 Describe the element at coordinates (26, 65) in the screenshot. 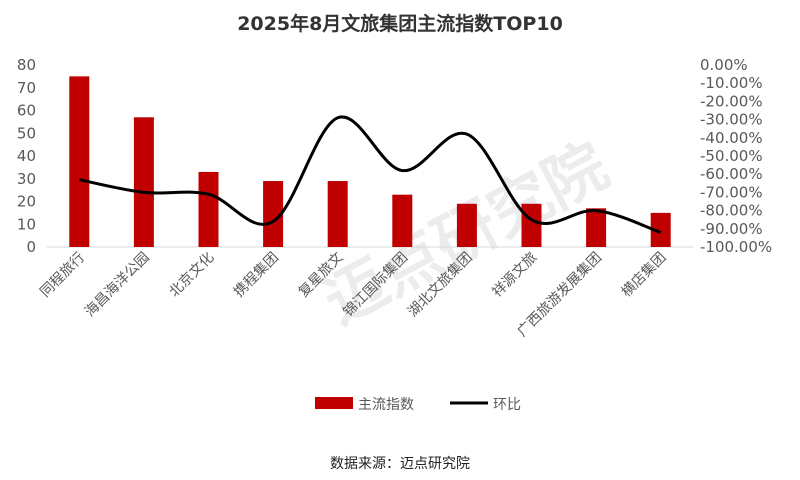

I see `left-tick-label: 80` at that location.